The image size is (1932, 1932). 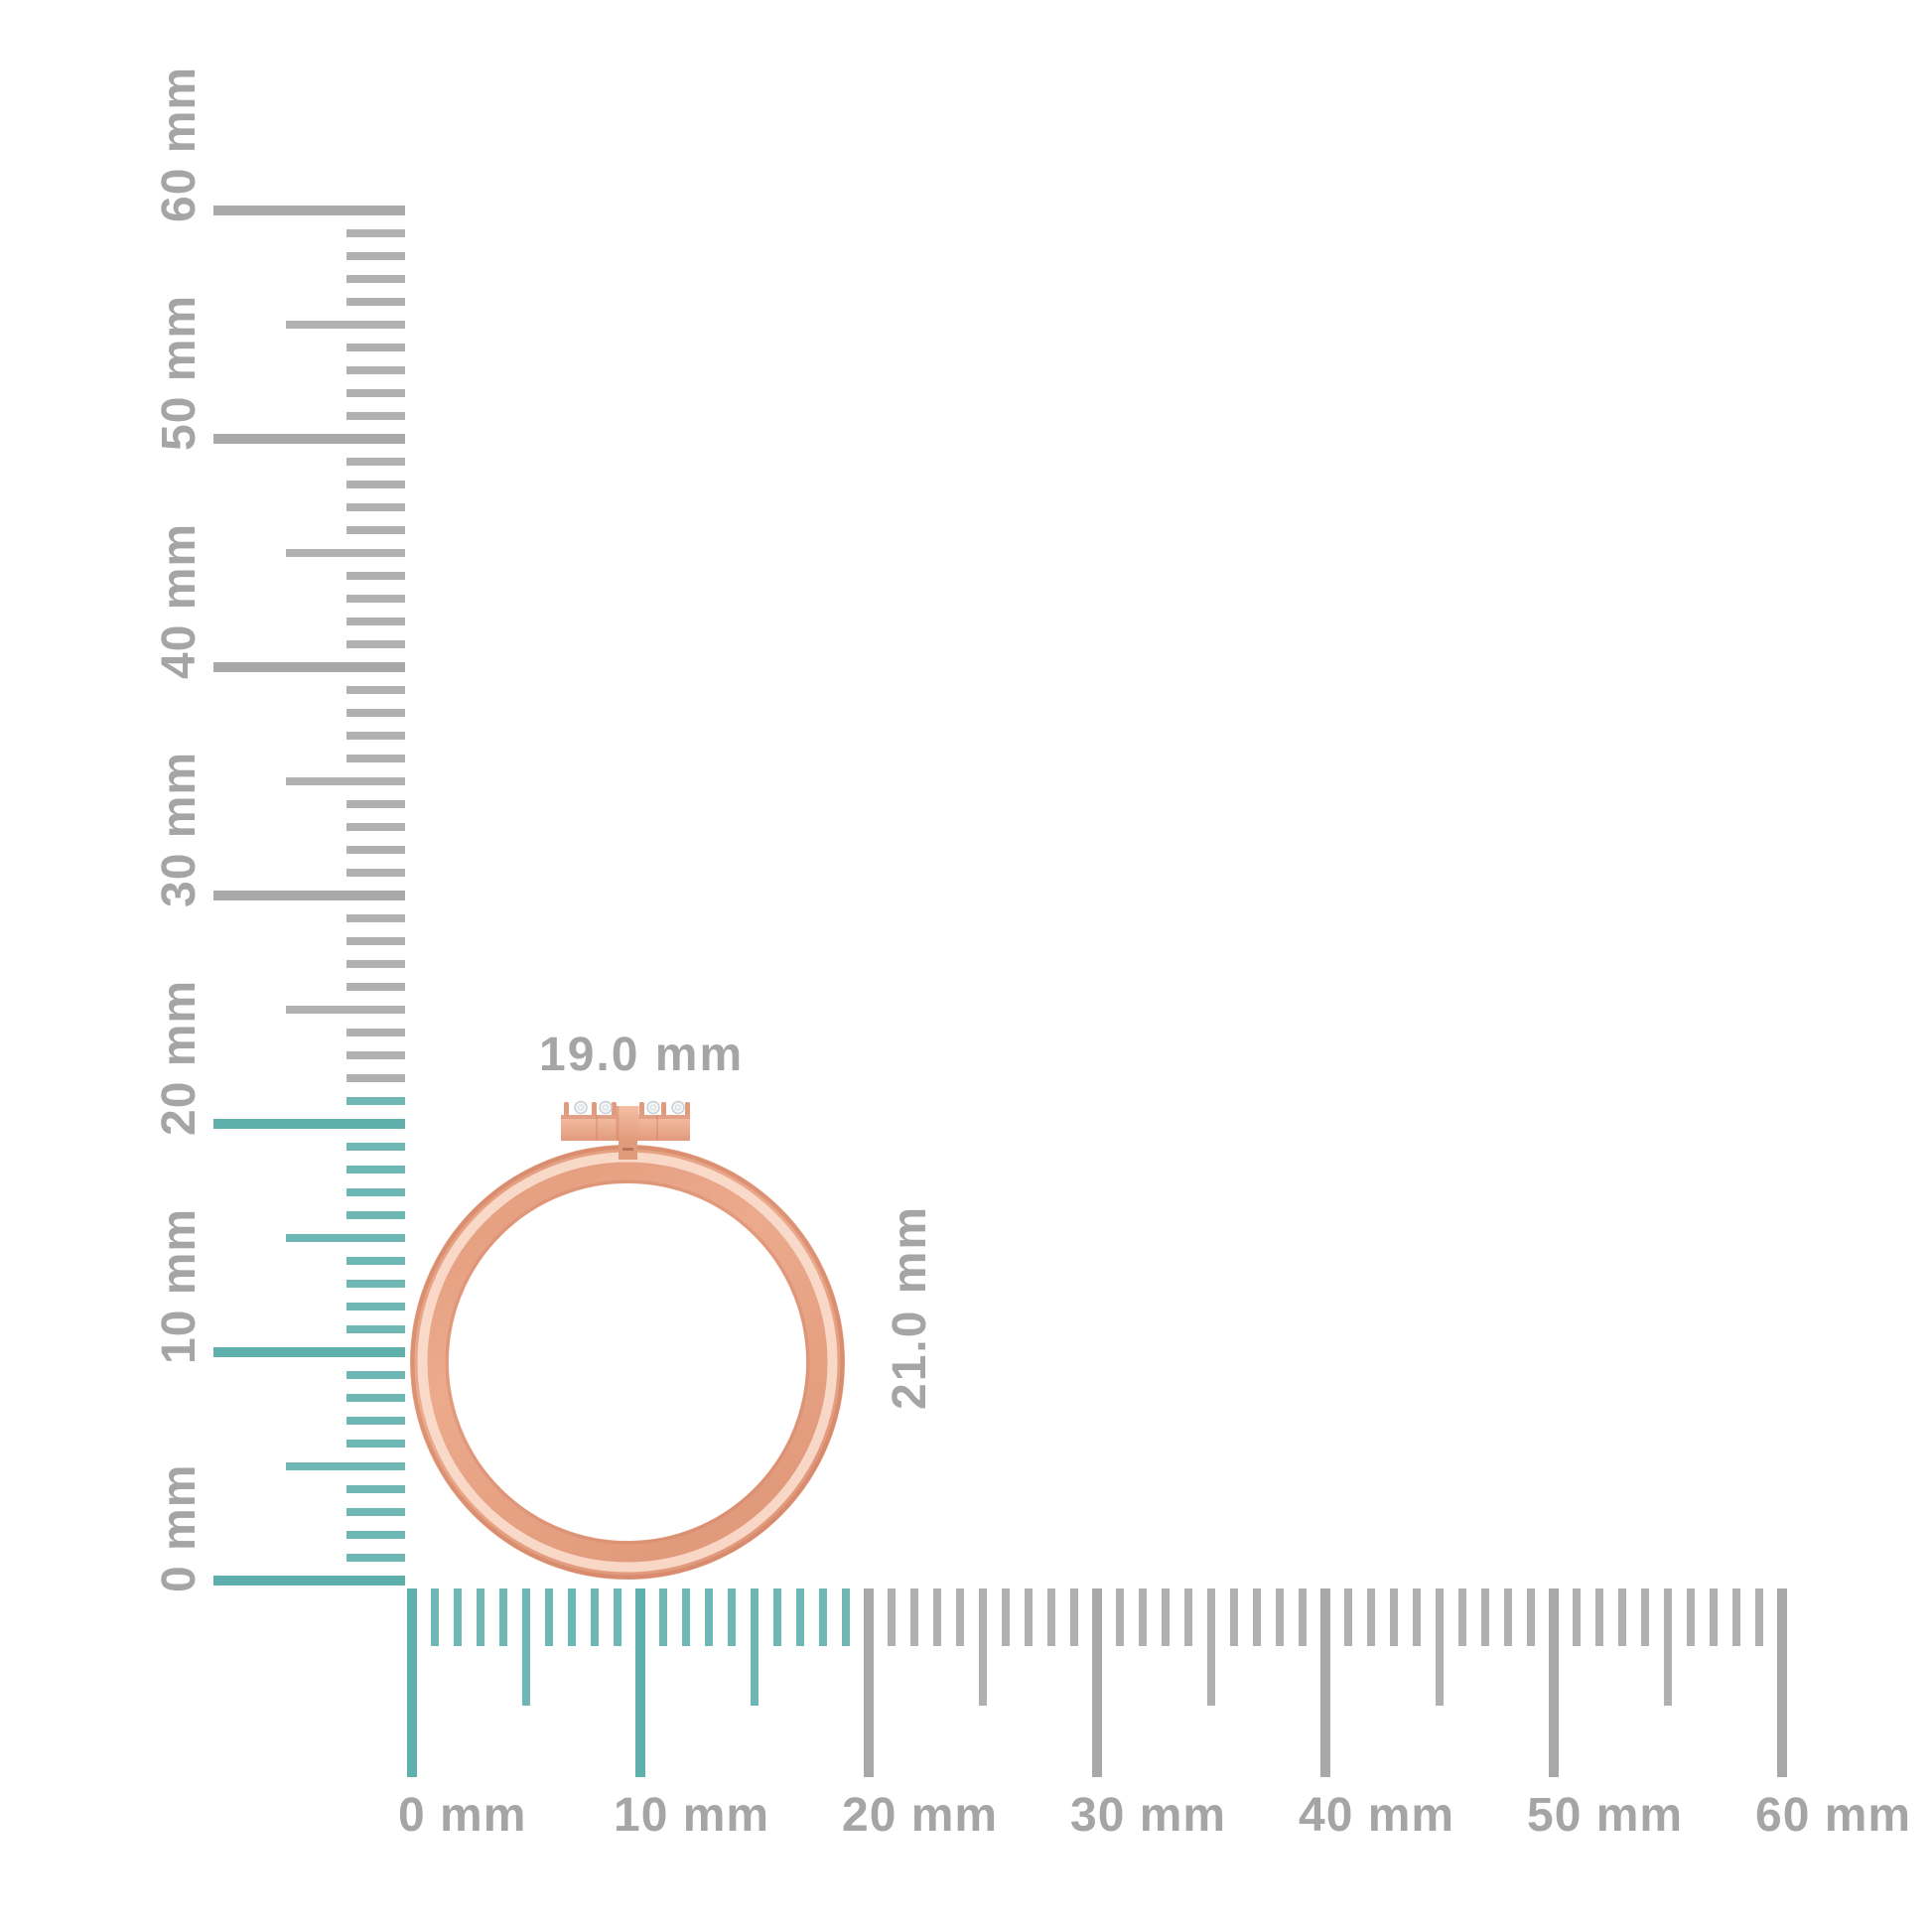 What do you see at coordinates (692, 1815) in the screenshot?
I see `horizontal-ruler-label: 10 mm` at bounding box center [692, 1815].